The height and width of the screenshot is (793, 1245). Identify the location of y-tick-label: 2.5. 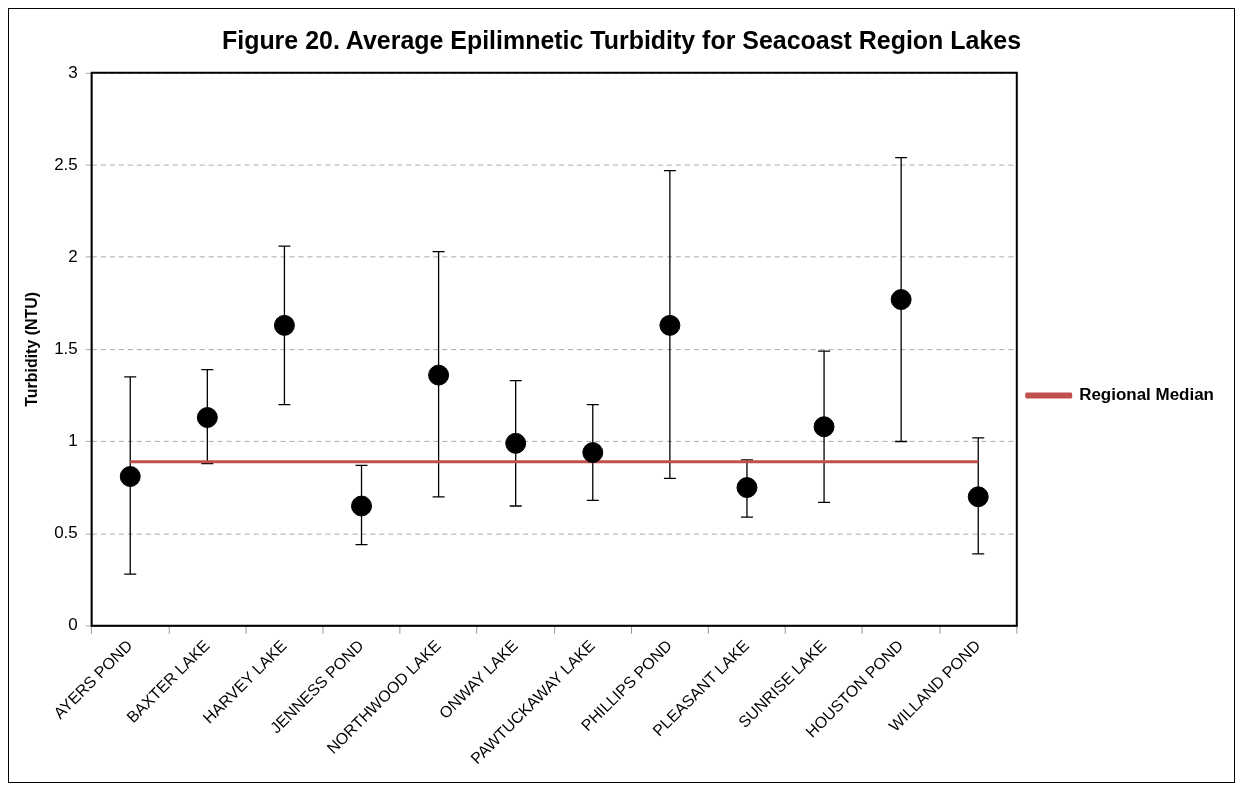
(66, 164).